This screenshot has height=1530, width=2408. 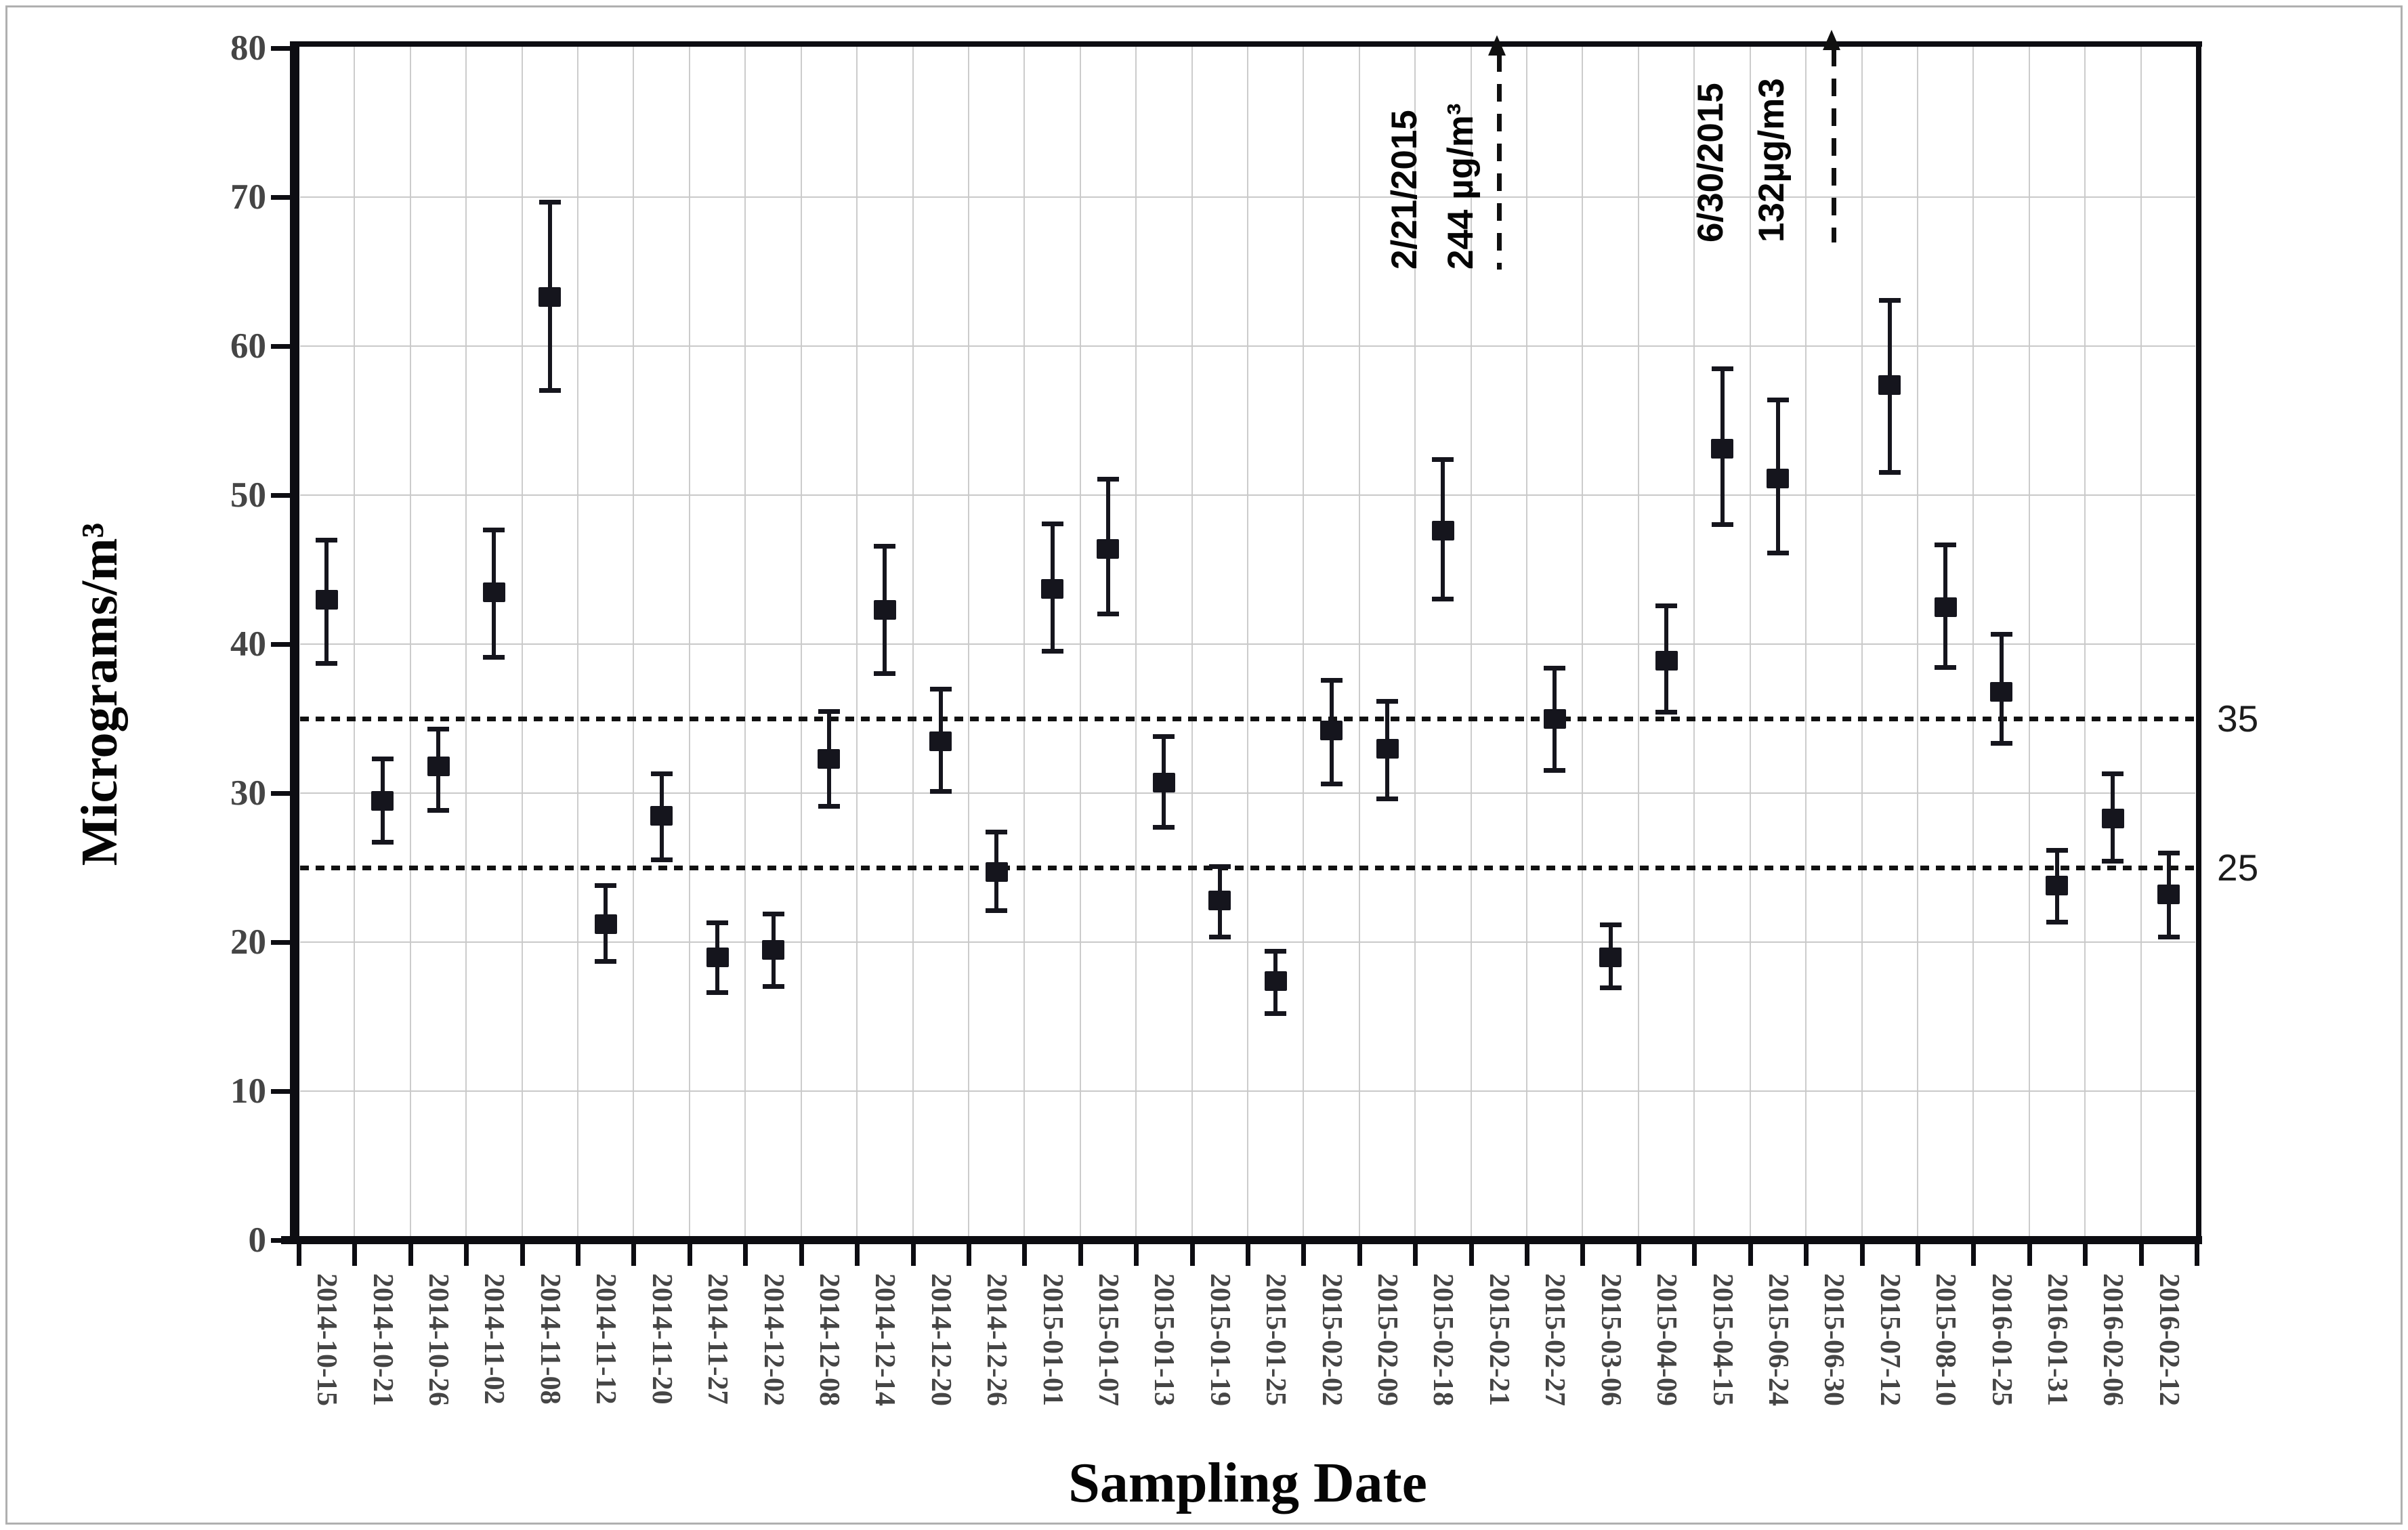 I want to click on x-axis-title: Sampling Date, so click(x=1247, y=1483).